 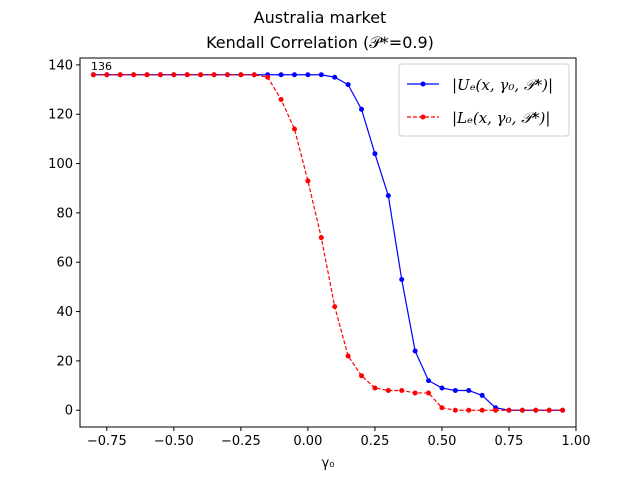 I want to click on x-tick-label: 0.25, so click(x=374, y=441).